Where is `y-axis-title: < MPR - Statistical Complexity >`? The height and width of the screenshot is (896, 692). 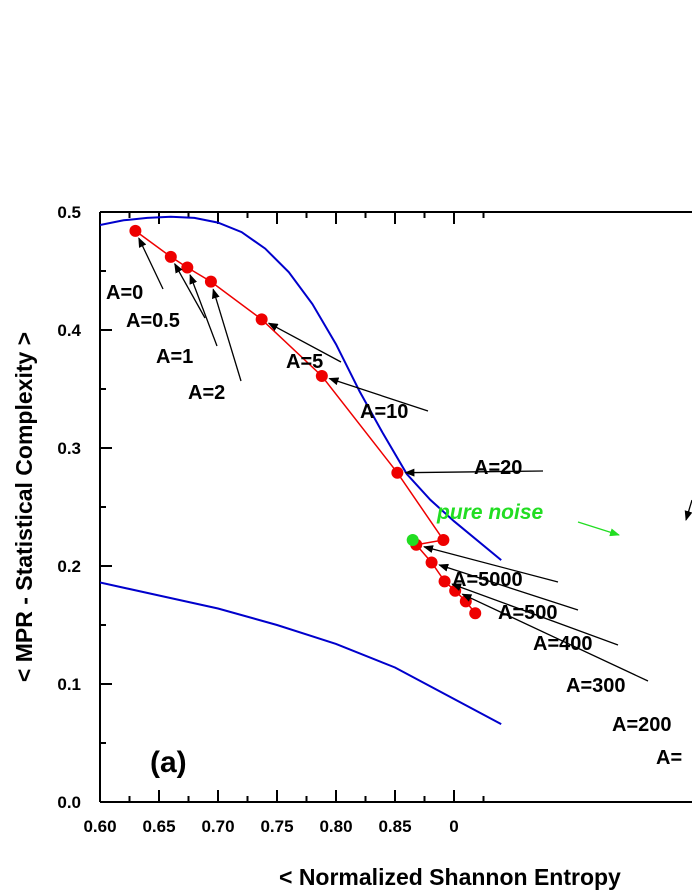 y-axis-title: < MPR - Statistical Complexity > is located at coordinates (24, 507).